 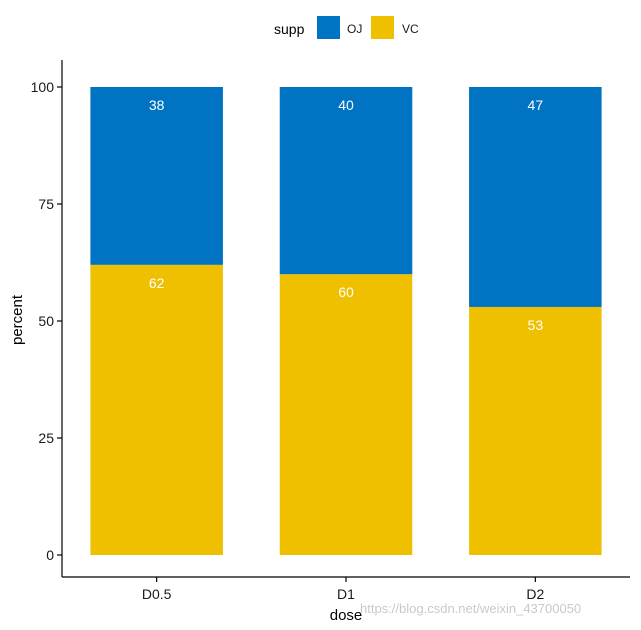 I want to click on bar-vc-d1, so click(x=346, y=414).